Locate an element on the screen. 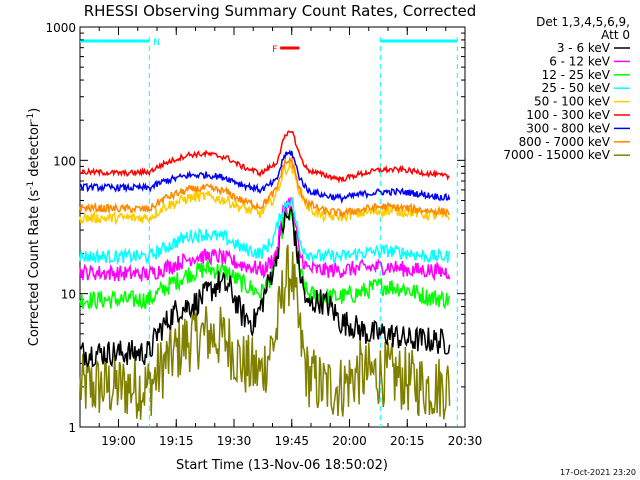  y-tick-label: 10 is located at coordinates (68, 295).